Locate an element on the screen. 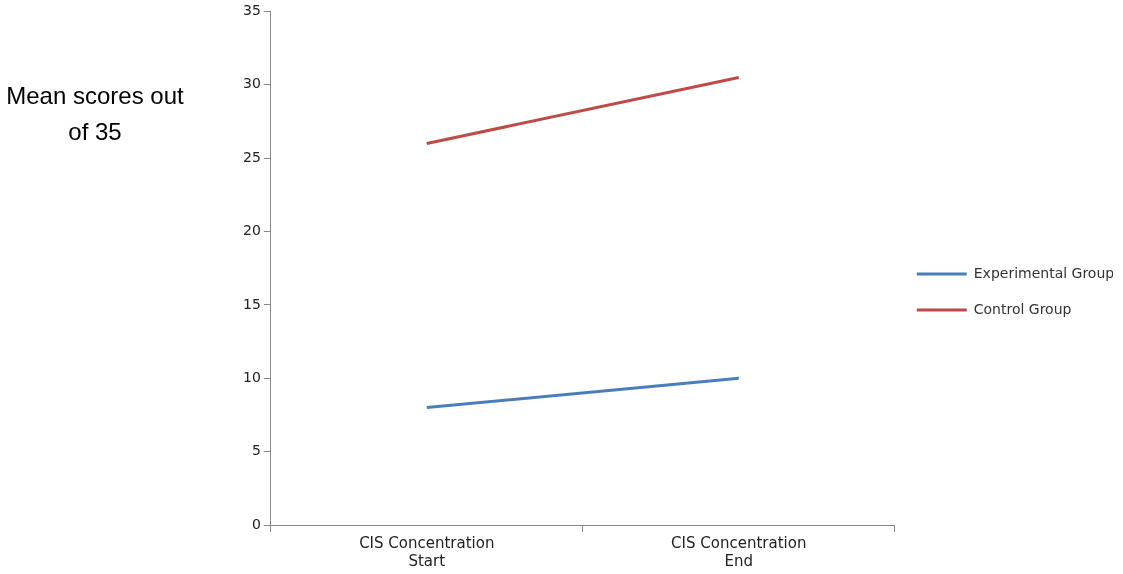 The height and width of the screenshot is (574, 1123). y-tick-label: 20 is located at coordinates (251, 230).